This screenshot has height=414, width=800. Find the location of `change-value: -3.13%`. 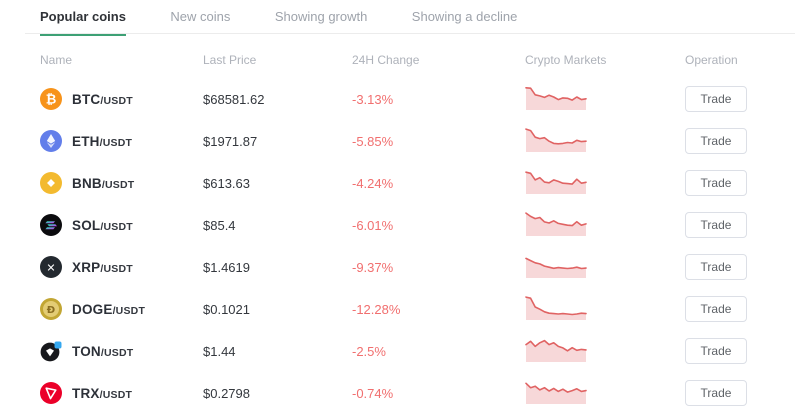

change-value: -3.13% is located at coordinates (373, 99).